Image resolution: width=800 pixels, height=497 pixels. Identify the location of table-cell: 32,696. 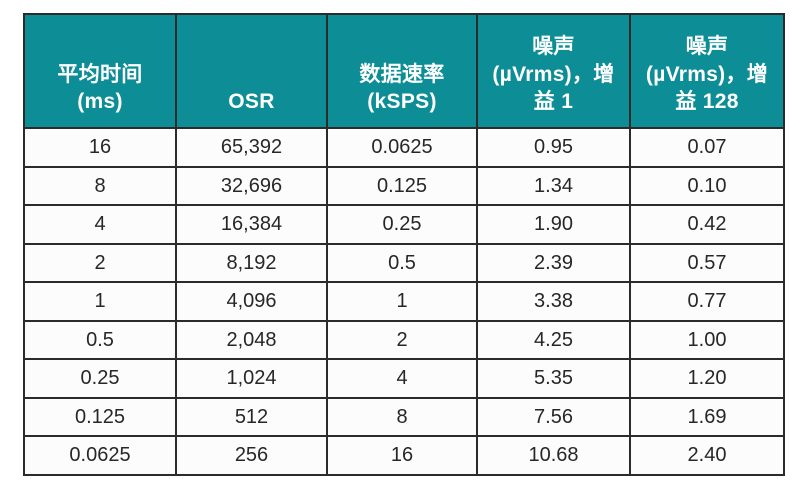
(251, 185).